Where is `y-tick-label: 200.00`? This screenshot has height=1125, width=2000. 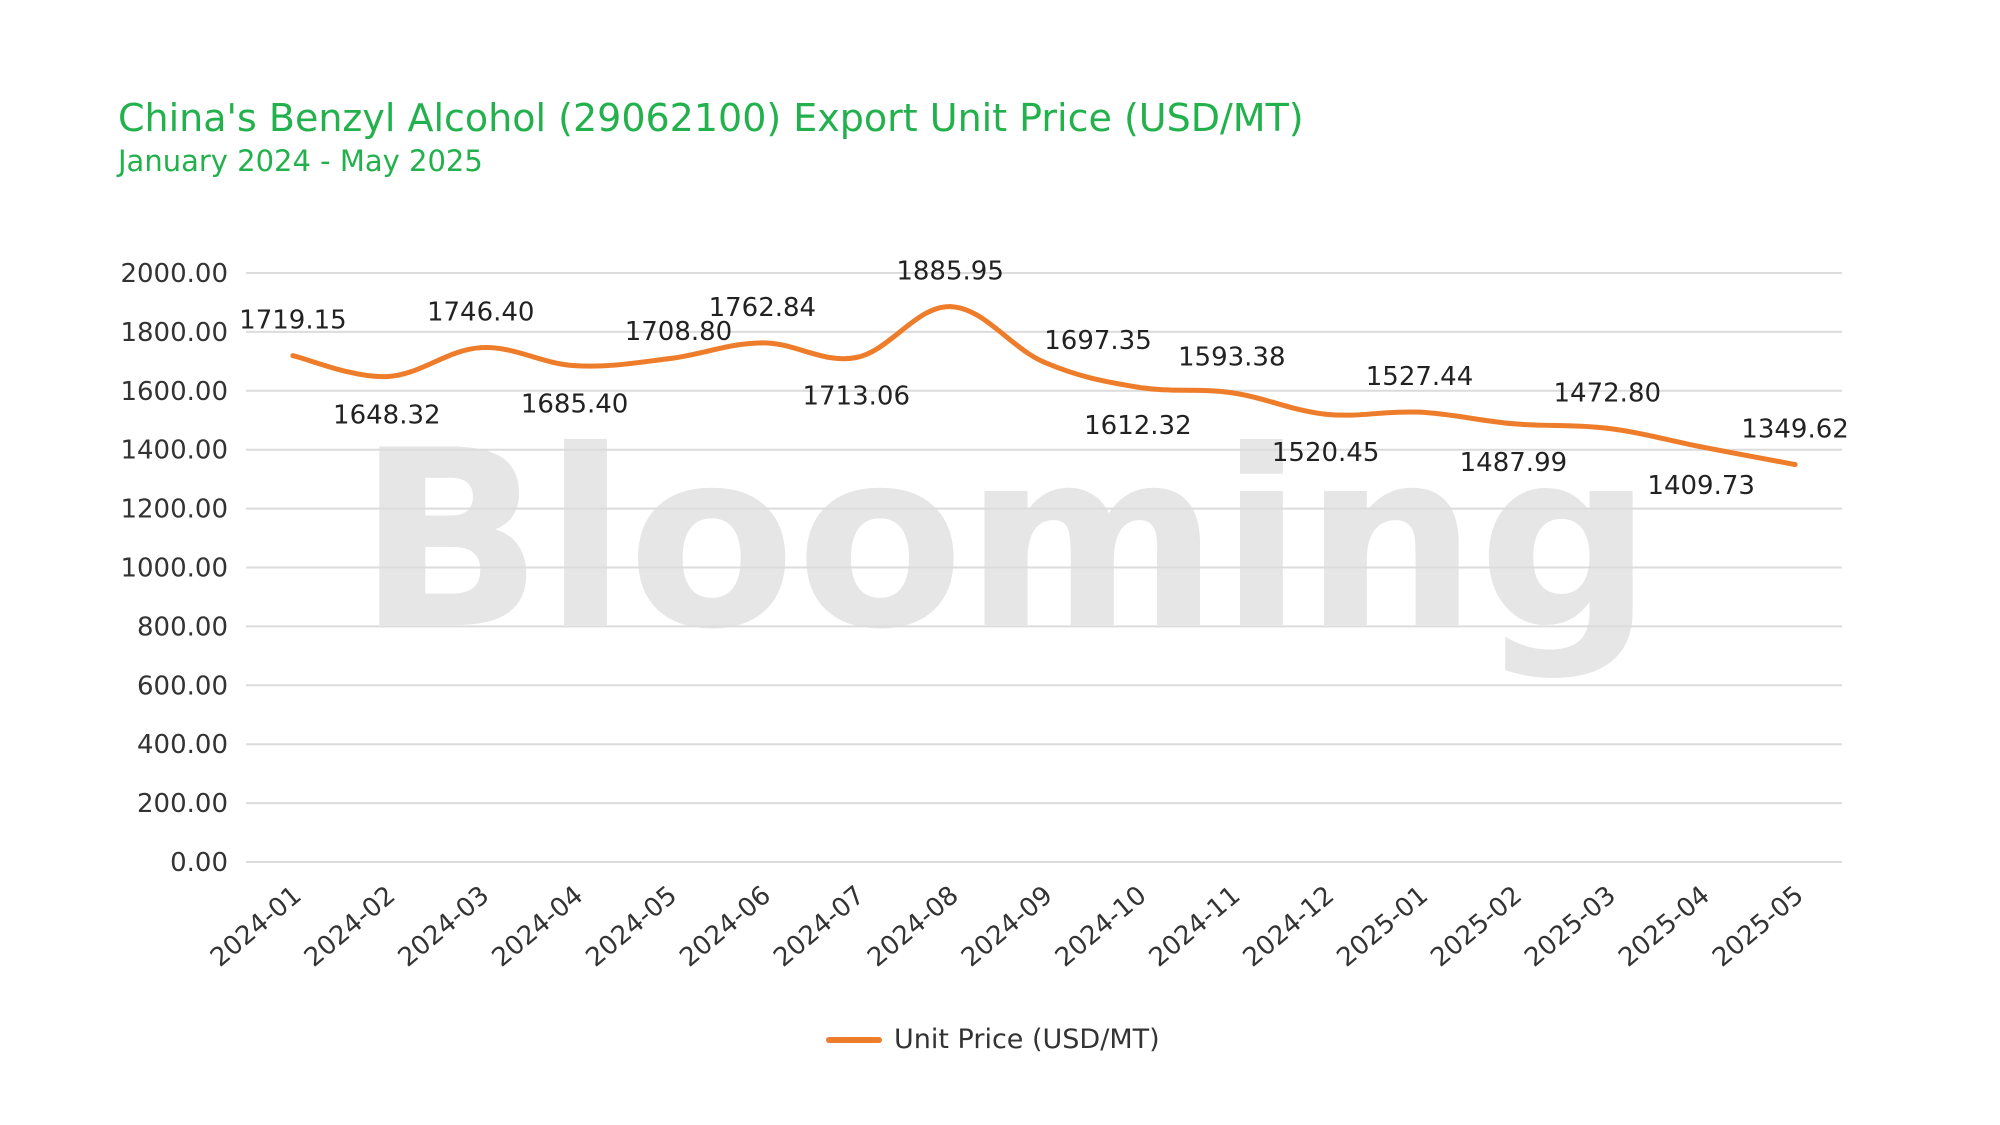 y-tick-label: 200.00 is located at coordinates (182, 804).